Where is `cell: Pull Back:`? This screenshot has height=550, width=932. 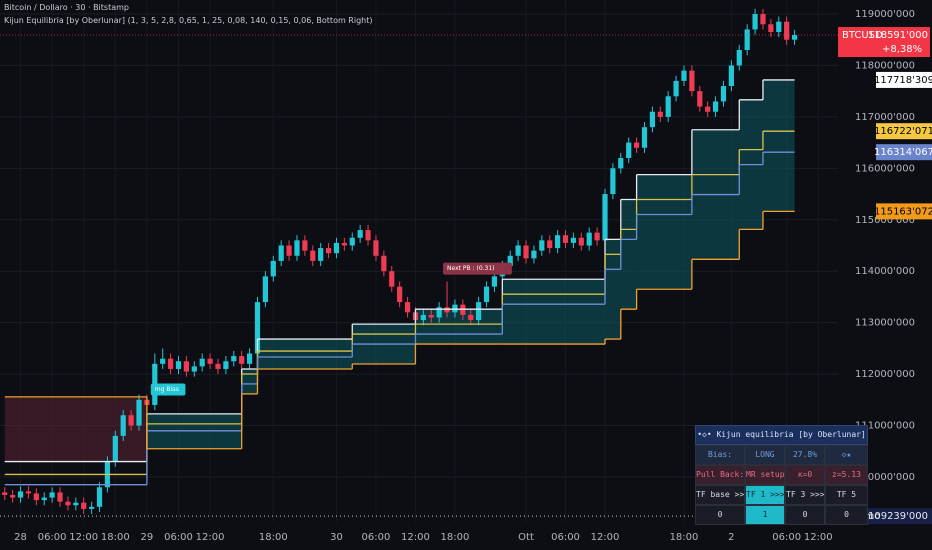
cell: Pull Back: is located at coordinates (720, 475).